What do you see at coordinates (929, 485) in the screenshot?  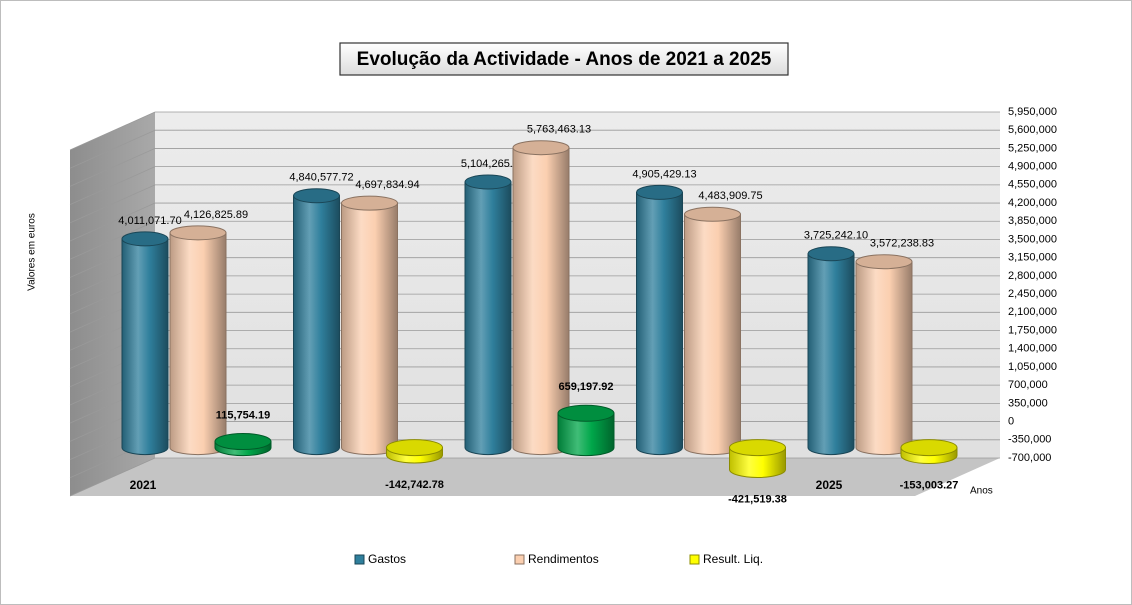 I see `value-label: -153,003.27` at bounding box center [929, 485].